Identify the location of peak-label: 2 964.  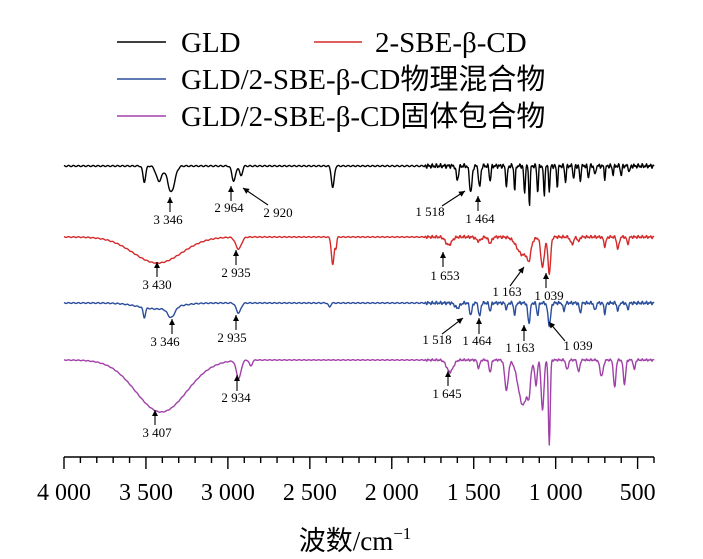
(229, 207).